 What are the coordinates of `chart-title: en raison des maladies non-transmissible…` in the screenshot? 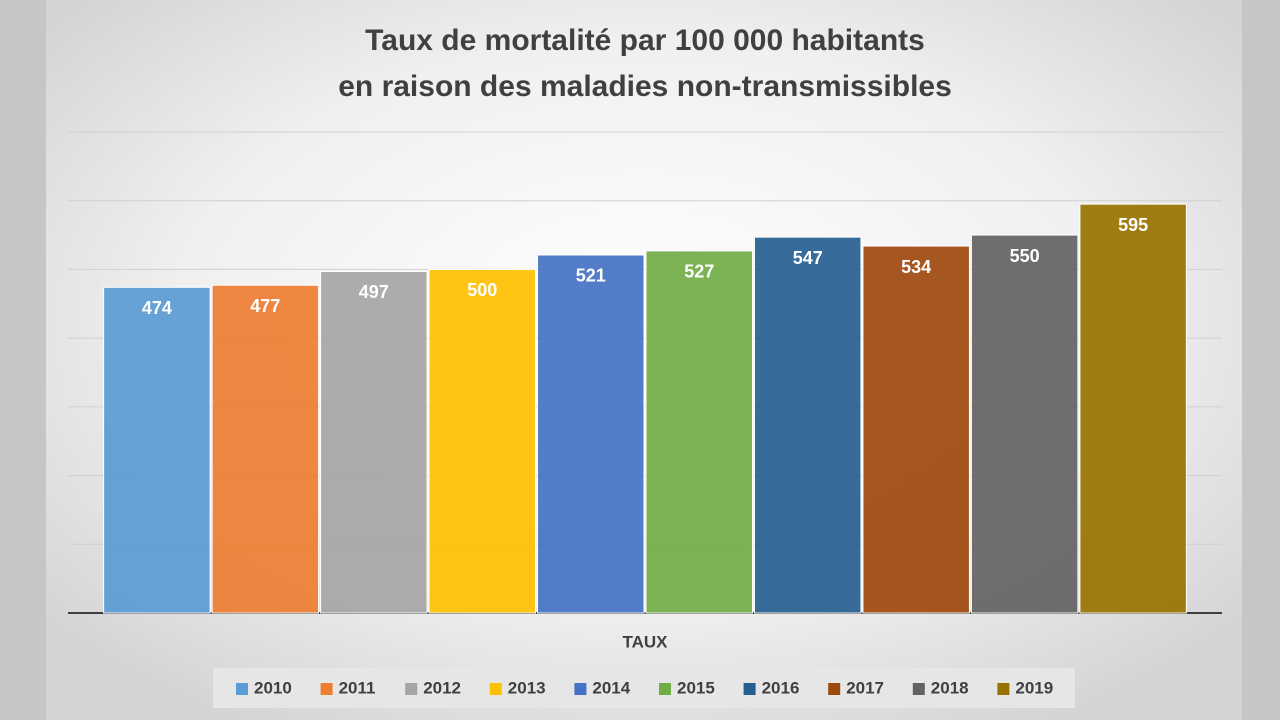 It's located at (645, 86).